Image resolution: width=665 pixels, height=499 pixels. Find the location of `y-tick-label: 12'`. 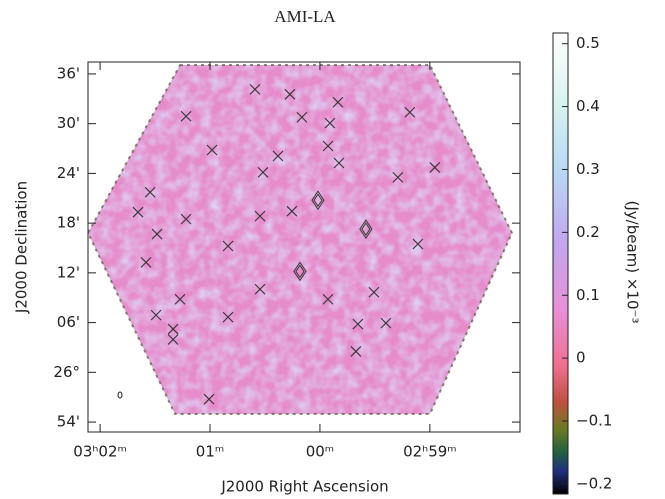

y-tick-label: 12' is located at coordinates (68, 272).